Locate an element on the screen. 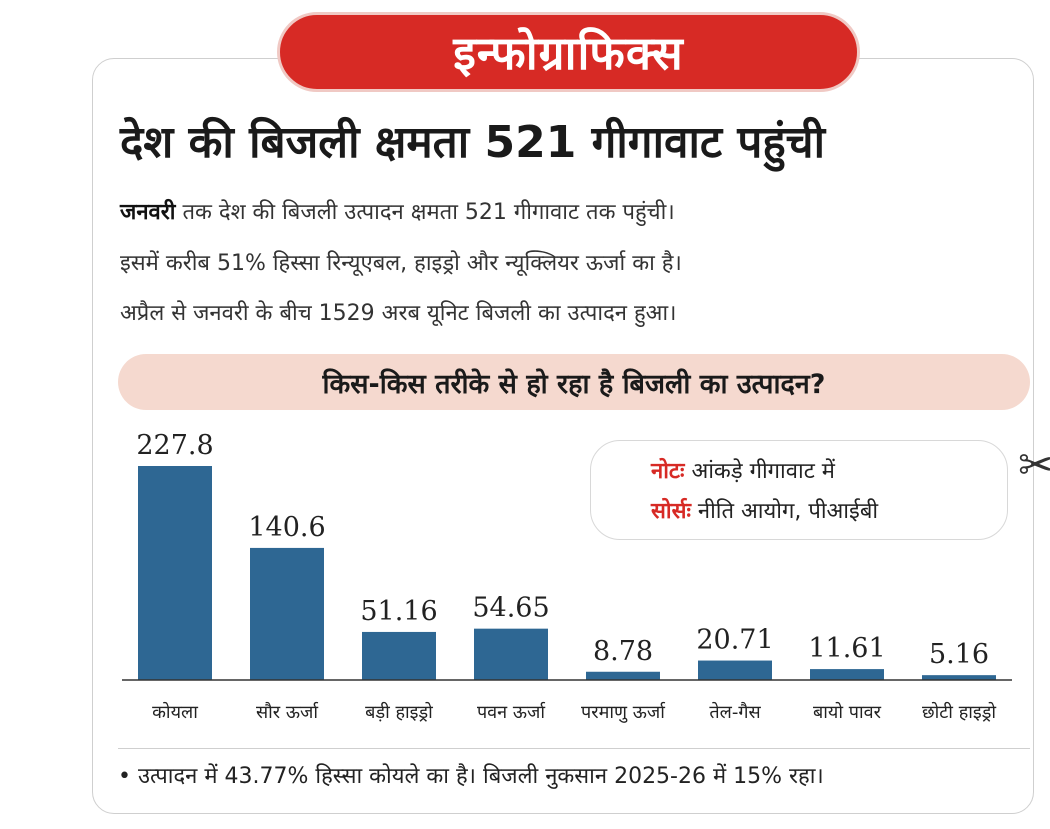 This screenshot has height=829, width=1050. header-banner: इन्फोग्राफिक्स is located at coordinates (568, 52).